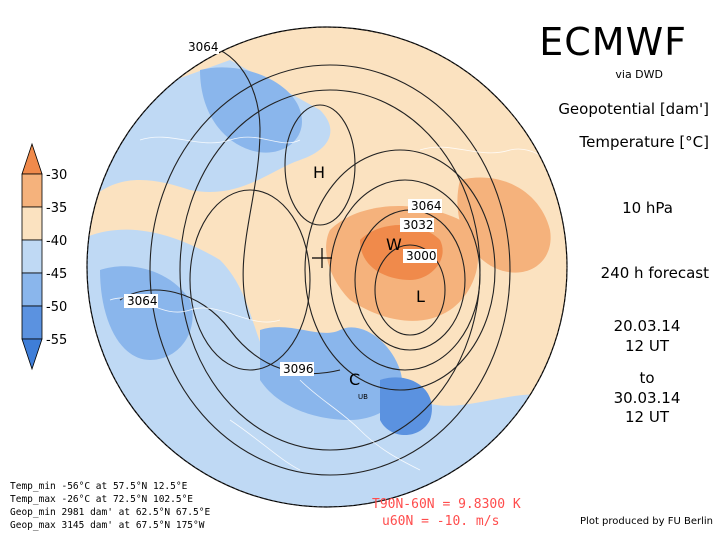 The width and height of the screenshot is (727, 541). Describe the element at coordinates (363, 397) in the screenshot. I see `city-label: UB` at that location.